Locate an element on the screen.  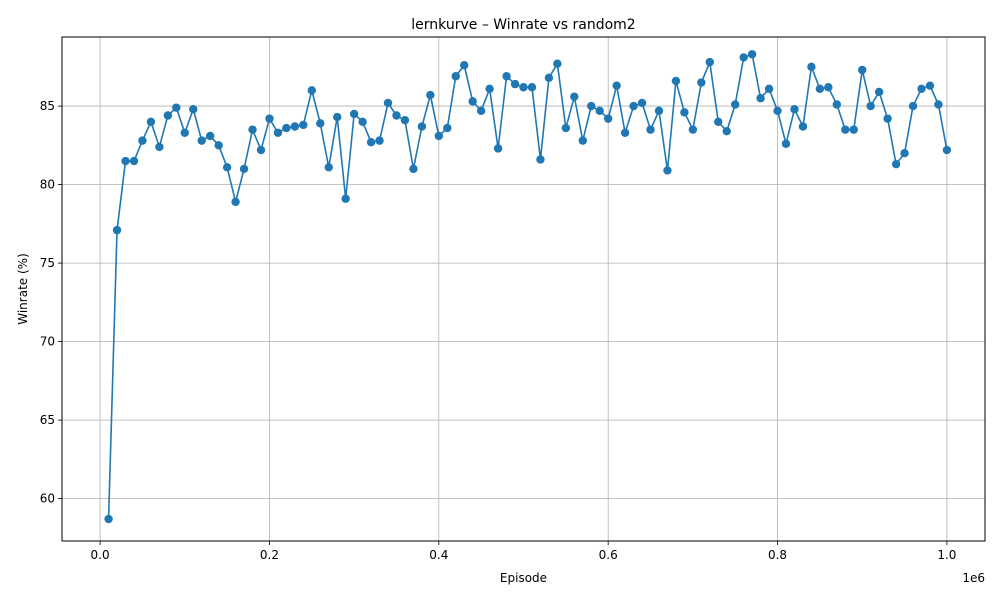
x-tick-label: 0.2 is located at coordinates (269, 555).